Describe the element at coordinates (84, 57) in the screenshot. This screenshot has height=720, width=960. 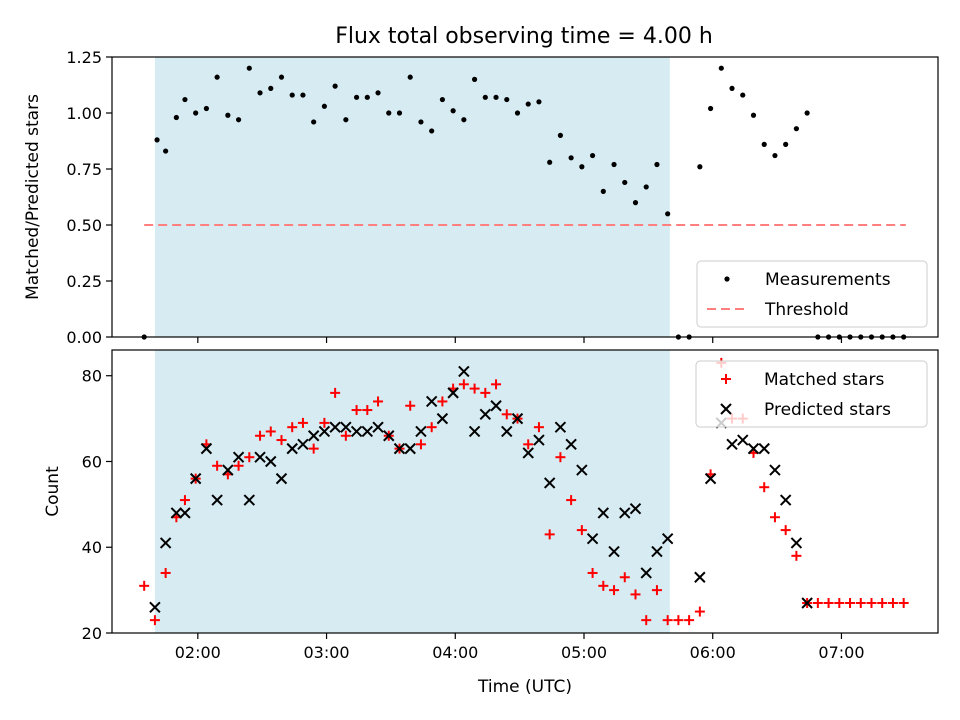
I see `top-ytick-label-5: 1.25` at that location.